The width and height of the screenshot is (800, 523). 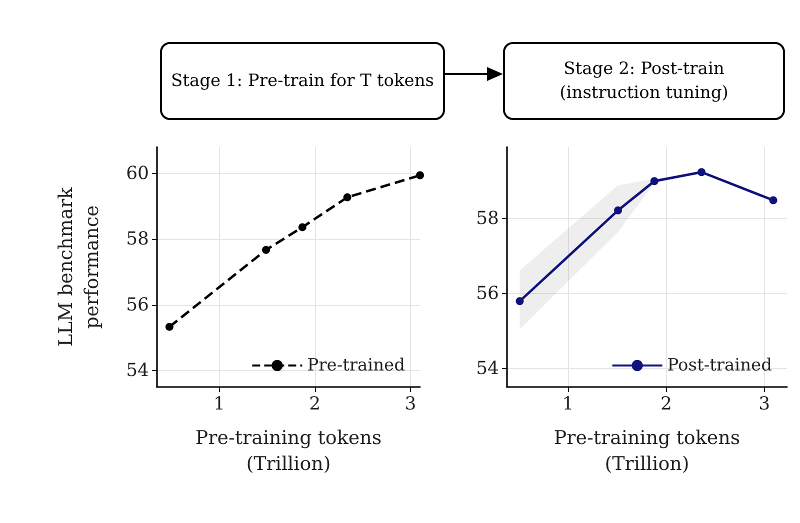 I want to click on y-axis-title: LLM benchmark performance, so click(x=79, y=266).